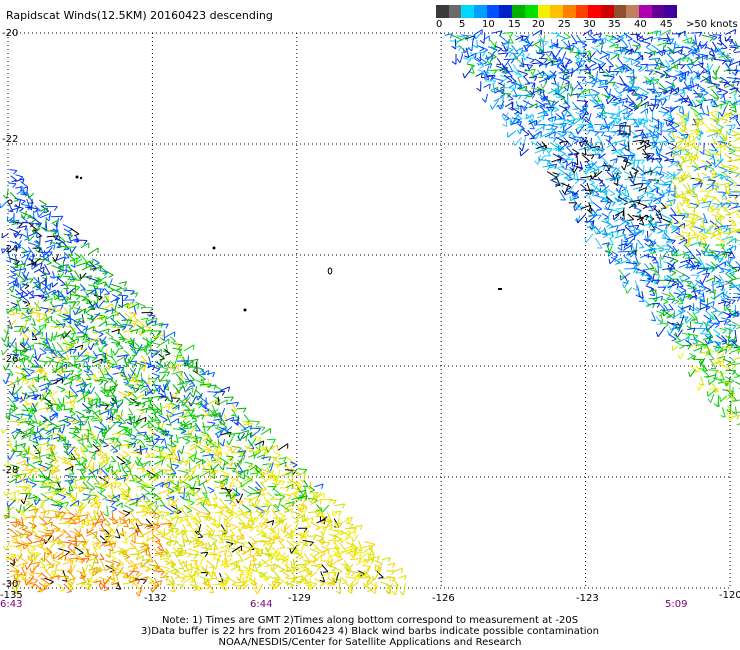  Describe the element at coordinates (587, 26) in the screenshot. I see `legend-labels: 0 5 10 15 20 25 30 35 40 45 >50 knots` at that location.